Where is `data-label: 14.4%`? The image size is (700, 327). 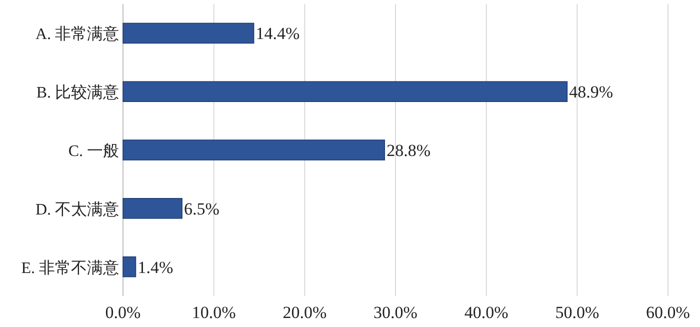
data-label: 14.4% is located at coordinates (278, 34).